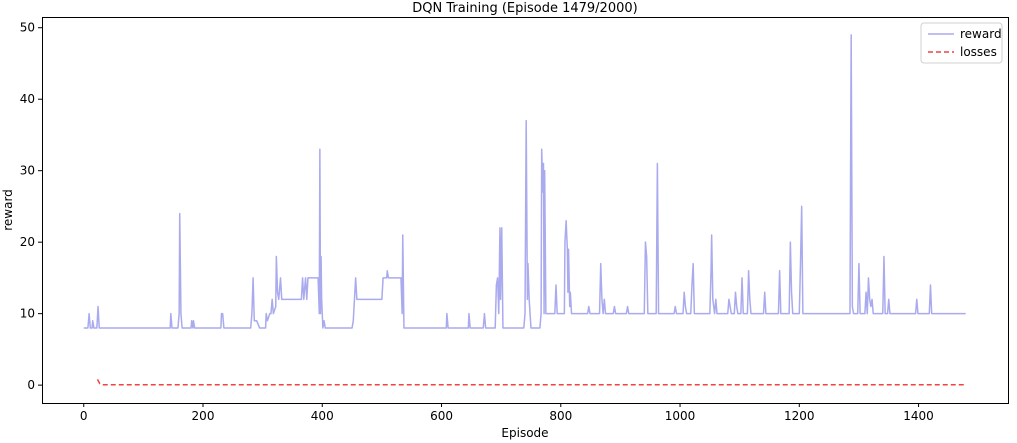 The height and width of the screenshot is (443, 1017). What do you see at coordinates (27, 28) in the screenshot?
I see `y-tick-label: 50` at bounding box center [27, 28].